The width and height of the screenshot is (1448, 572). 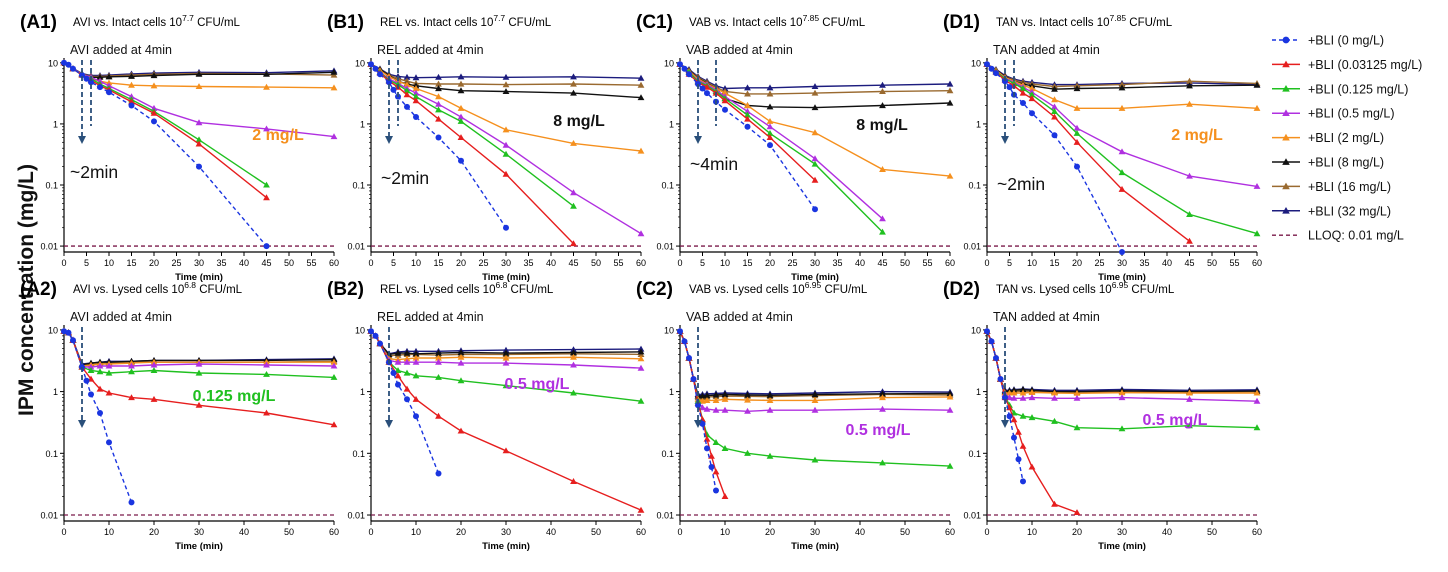 I want to click on legend-label: +BLI (8 mg/L), so click(x=1346, y=163).